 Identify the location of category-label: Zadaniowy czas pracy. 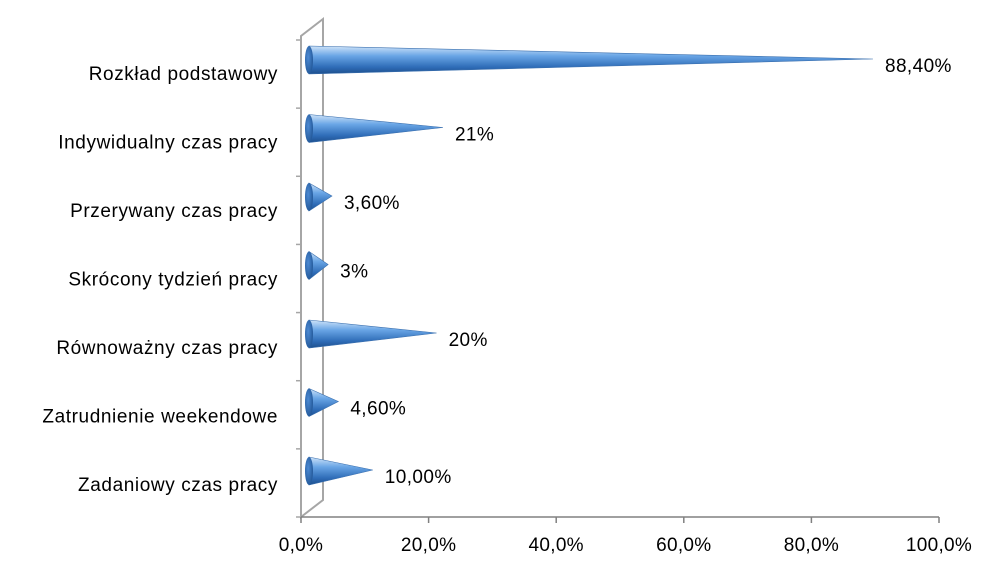
(178, 485).